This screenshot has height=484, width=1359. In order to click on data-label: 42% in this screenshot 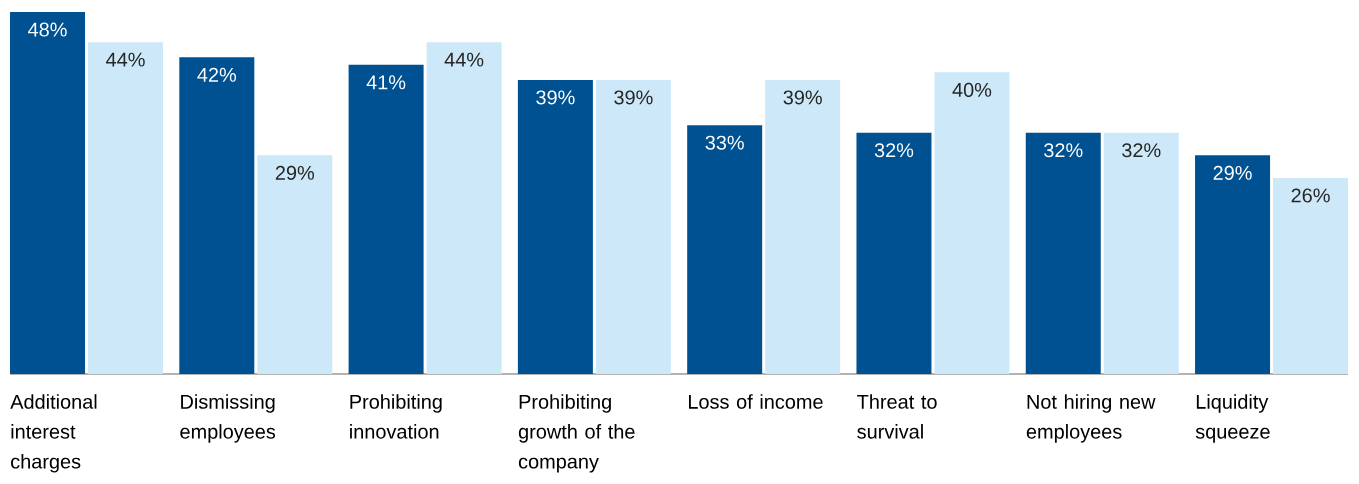, I will do `click(217, 74)`.